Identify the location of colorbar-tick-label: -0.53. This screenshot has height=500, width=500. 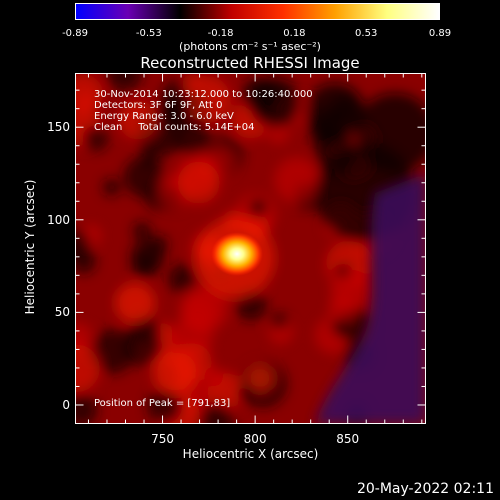
(148, 33).